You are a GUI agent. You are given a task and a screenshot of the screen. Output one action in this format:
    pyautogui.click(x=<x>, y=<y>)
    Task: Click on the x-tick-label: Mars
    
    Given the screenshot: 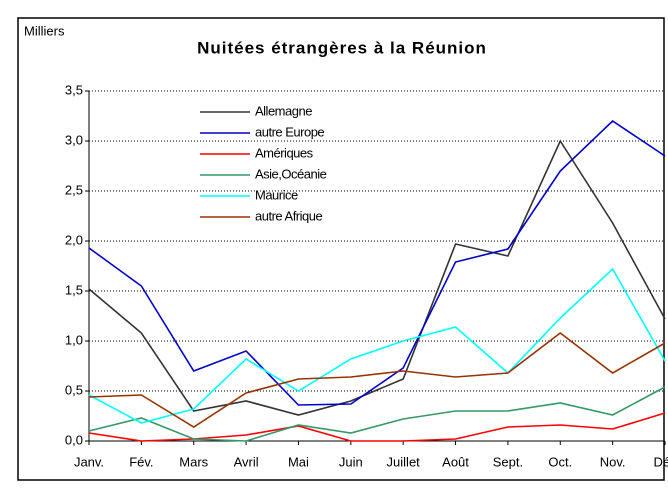 What is the action you would take?
    pyautogui.click(x=193, y=461)
    